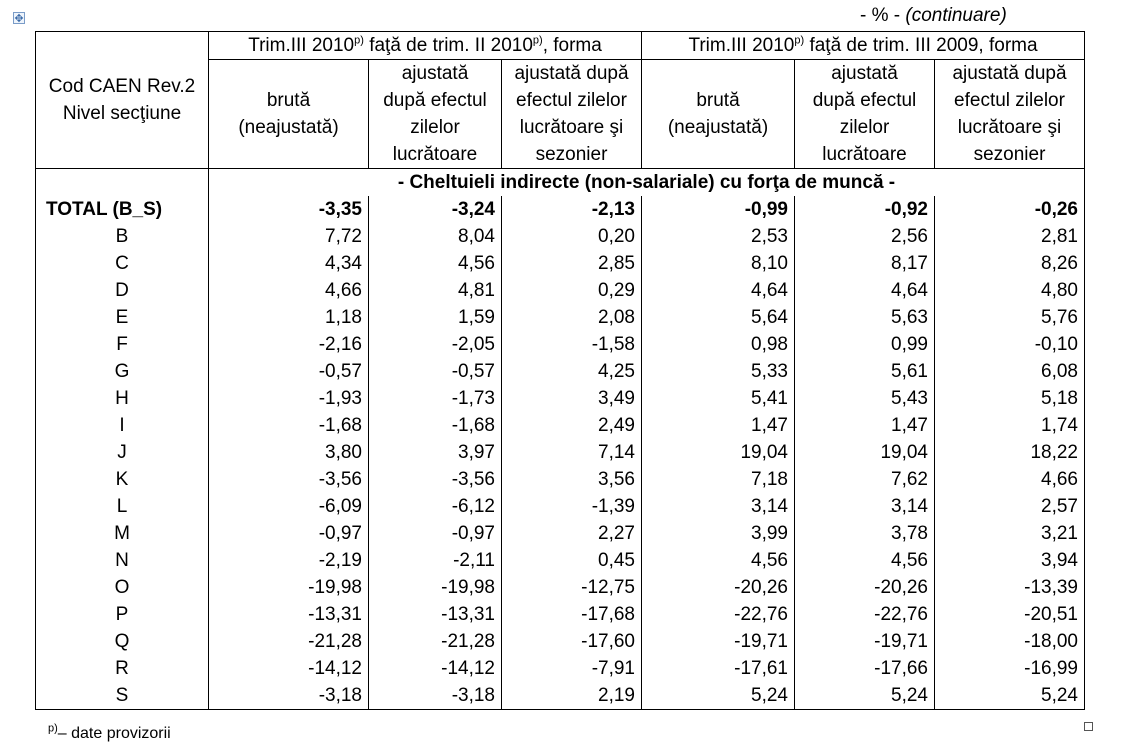 The image size is (1129, 750). What do you see at coordinates (109, 732) in the screenshot?
I see `footnote: p)– date provizorii` at bounding box center [109, 732].